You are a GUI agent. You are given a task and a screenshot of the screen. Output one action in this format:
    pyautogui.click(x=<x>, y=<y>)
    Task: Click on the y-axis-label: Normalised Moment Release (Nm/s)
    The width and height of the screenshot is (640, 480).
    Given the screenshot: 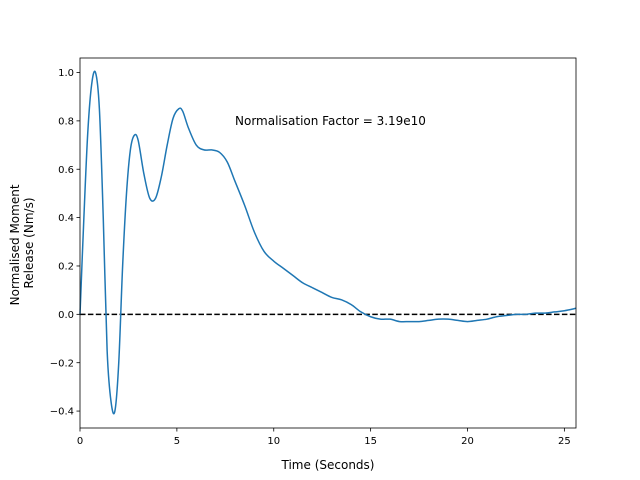 What is the action you would take?
    pyautogui.click(x=22, y=243)
    